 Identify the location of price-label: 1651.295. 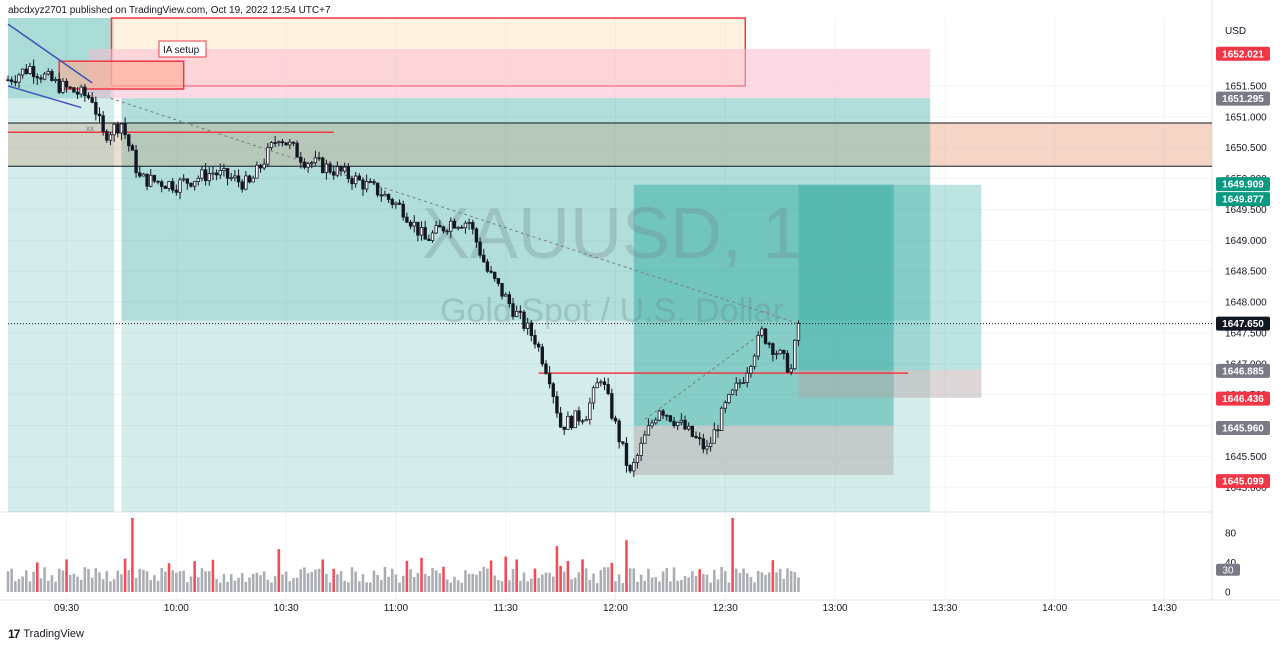
(1243, 99).